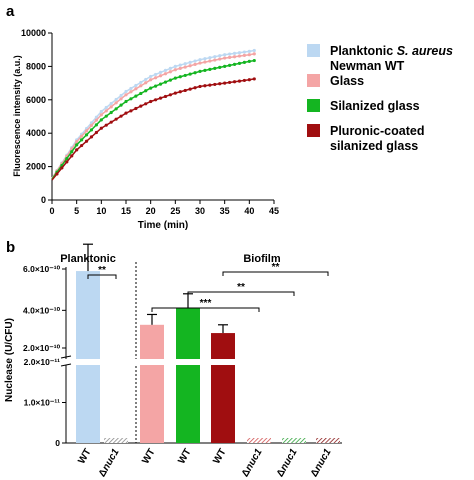  Describe the element at coordinates (42, 310) in the screenshot. I see `b-y-tick-label: 4.0×10⁻¹⁰` at that location.